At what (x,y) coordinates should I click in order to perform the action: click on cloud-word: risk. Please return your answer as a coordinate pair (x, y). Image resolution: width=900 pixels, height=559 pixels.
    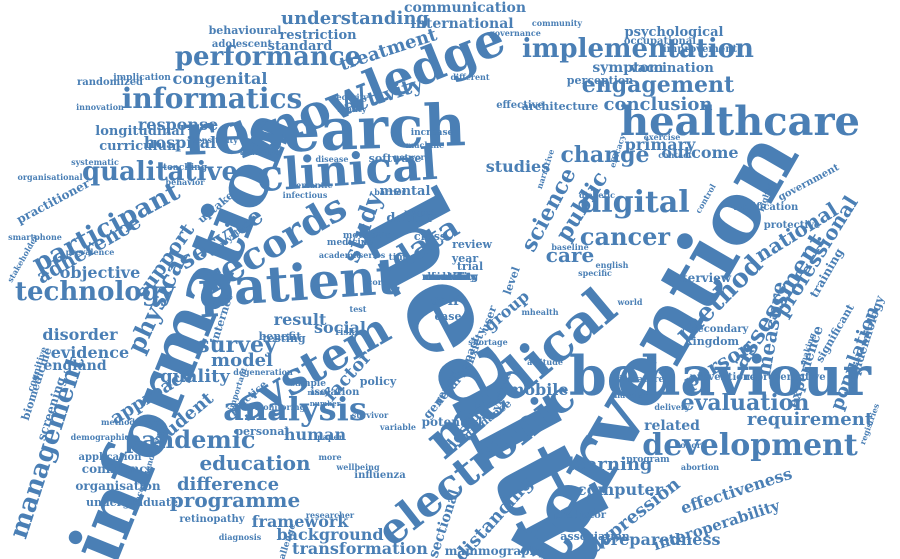
    Looking at the image, I should click on (345, 333).